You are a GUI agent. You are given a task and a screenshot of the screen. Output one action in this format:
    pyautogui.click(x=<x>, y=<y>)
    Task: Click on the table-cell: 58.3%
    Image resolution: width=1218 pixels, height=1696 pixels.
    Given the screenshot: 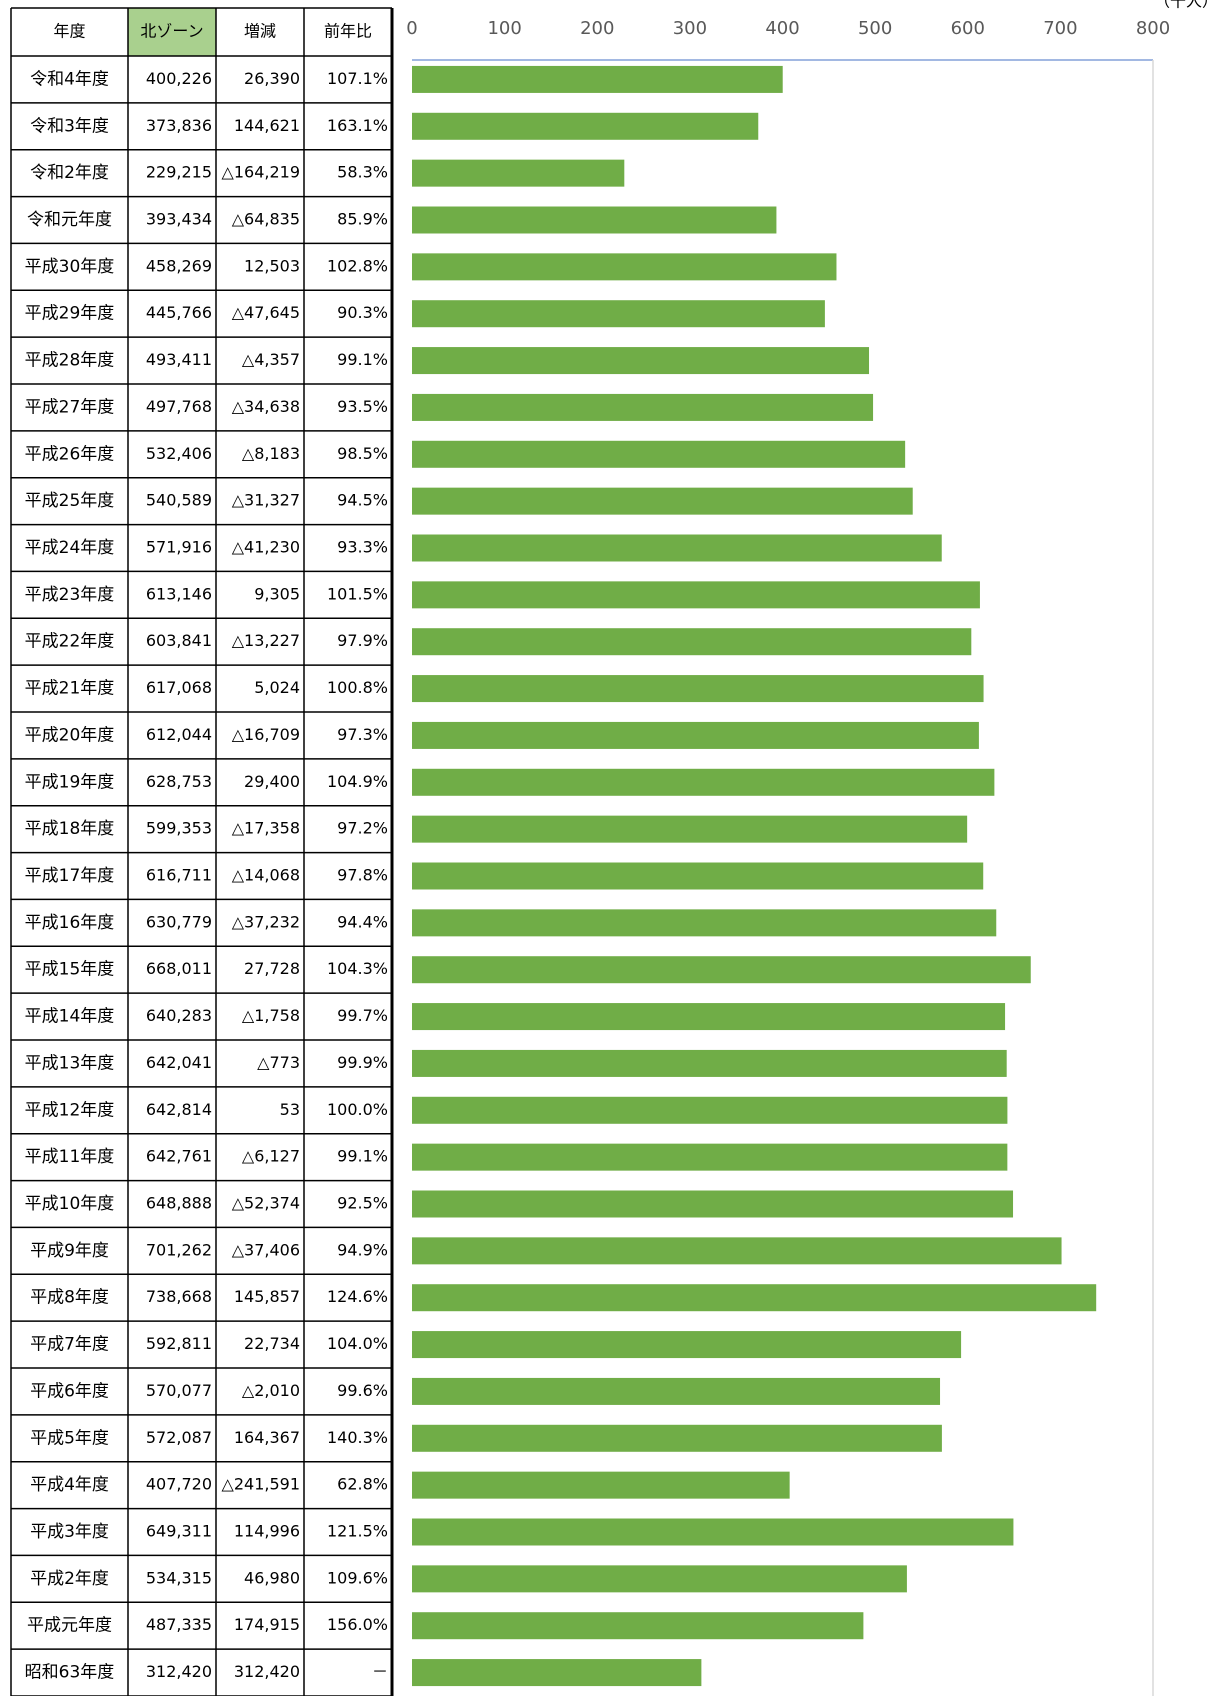 What is the action you would take?
    pyautogui.click(x=362, y=172)
    